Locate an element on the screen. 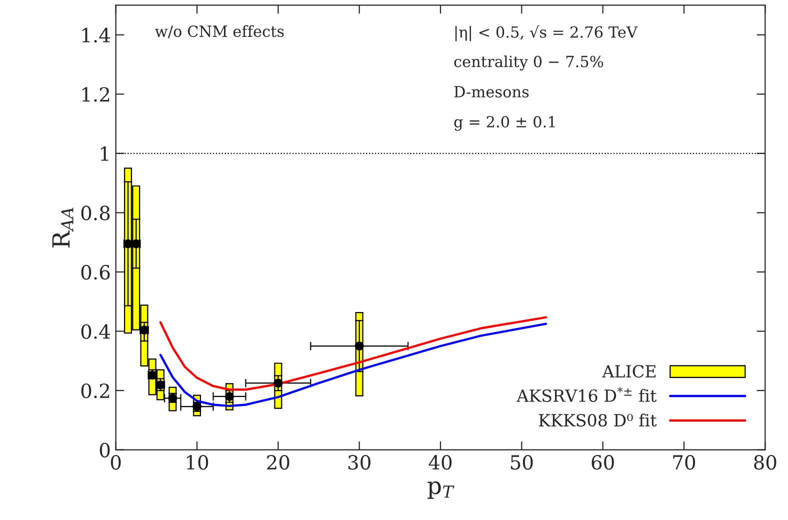 This screenshot has height=520, width=788. x-tick-label: 20 is located at coordinates (278, 462).